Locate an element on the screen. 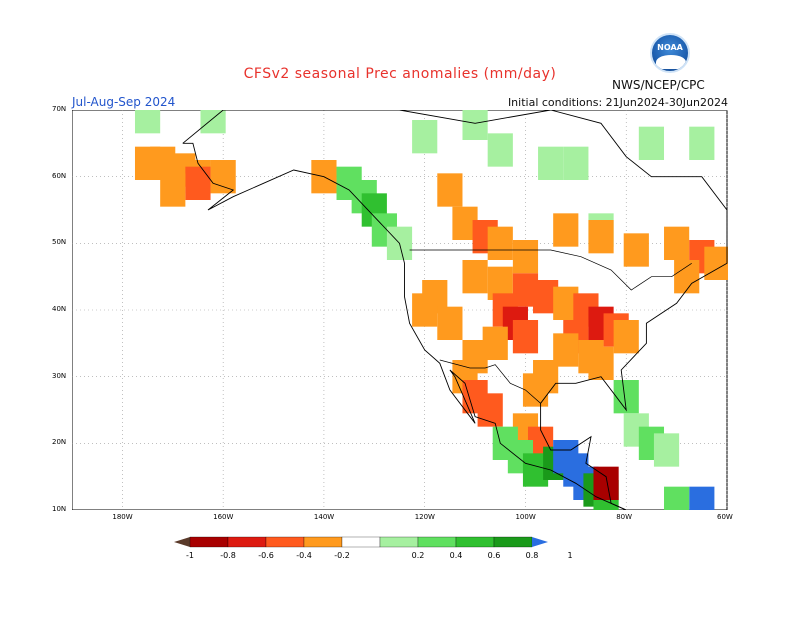 The image size is (800, 618). y-tick-label: 20N is located at coordinates (59, 442).